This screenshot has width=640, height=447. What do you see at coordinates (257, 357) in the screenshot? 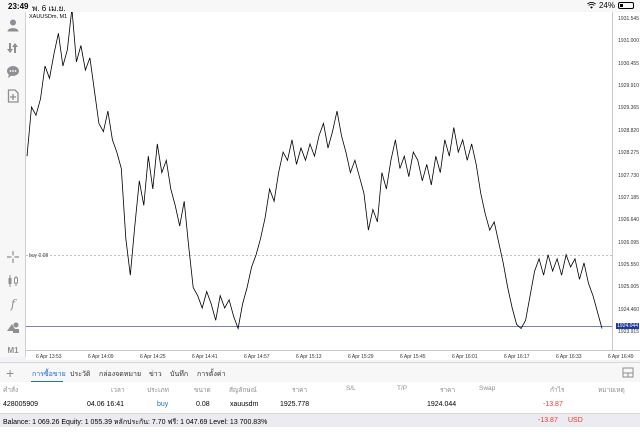
I see `time-tick-label: 6 Apr 14:57` at bounding box center [257, 357].